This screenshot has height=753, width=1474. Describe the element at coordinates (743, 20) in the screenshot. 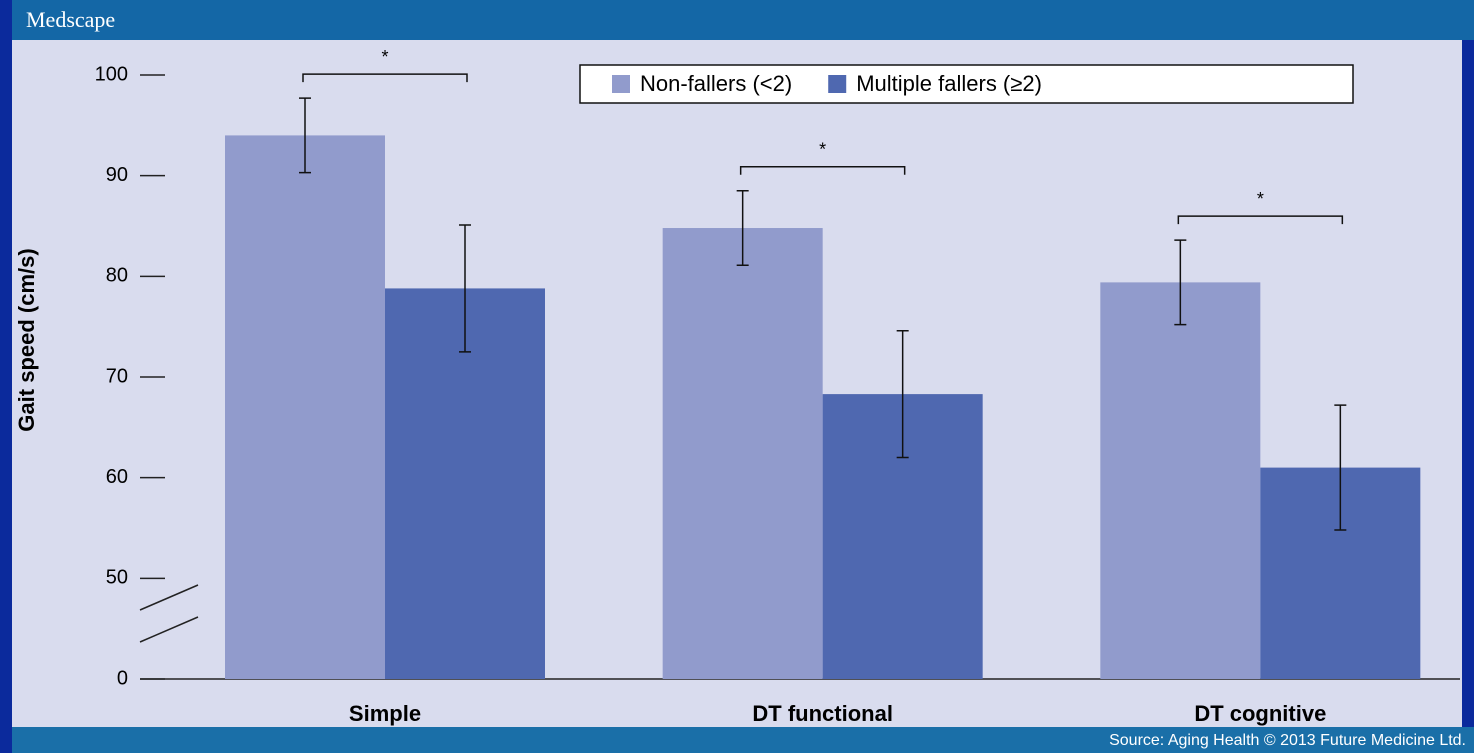

I see `header-bar` at that location.